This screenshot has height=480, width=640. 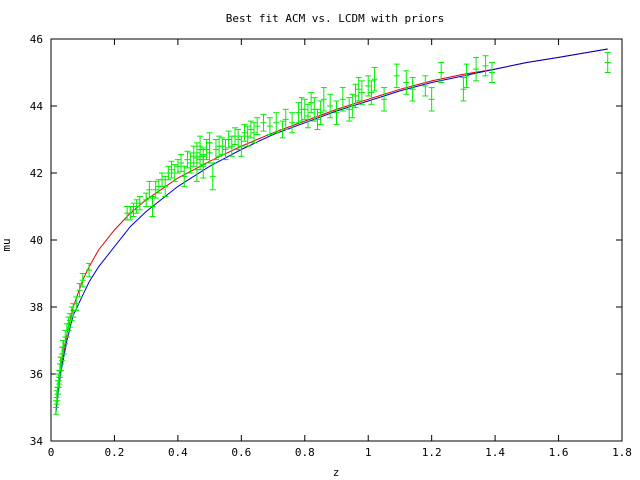 What do you see at coordinates (37, 106) in the screenshot?
I see `y-tick-label: 44` at bounding box center [37, 106].